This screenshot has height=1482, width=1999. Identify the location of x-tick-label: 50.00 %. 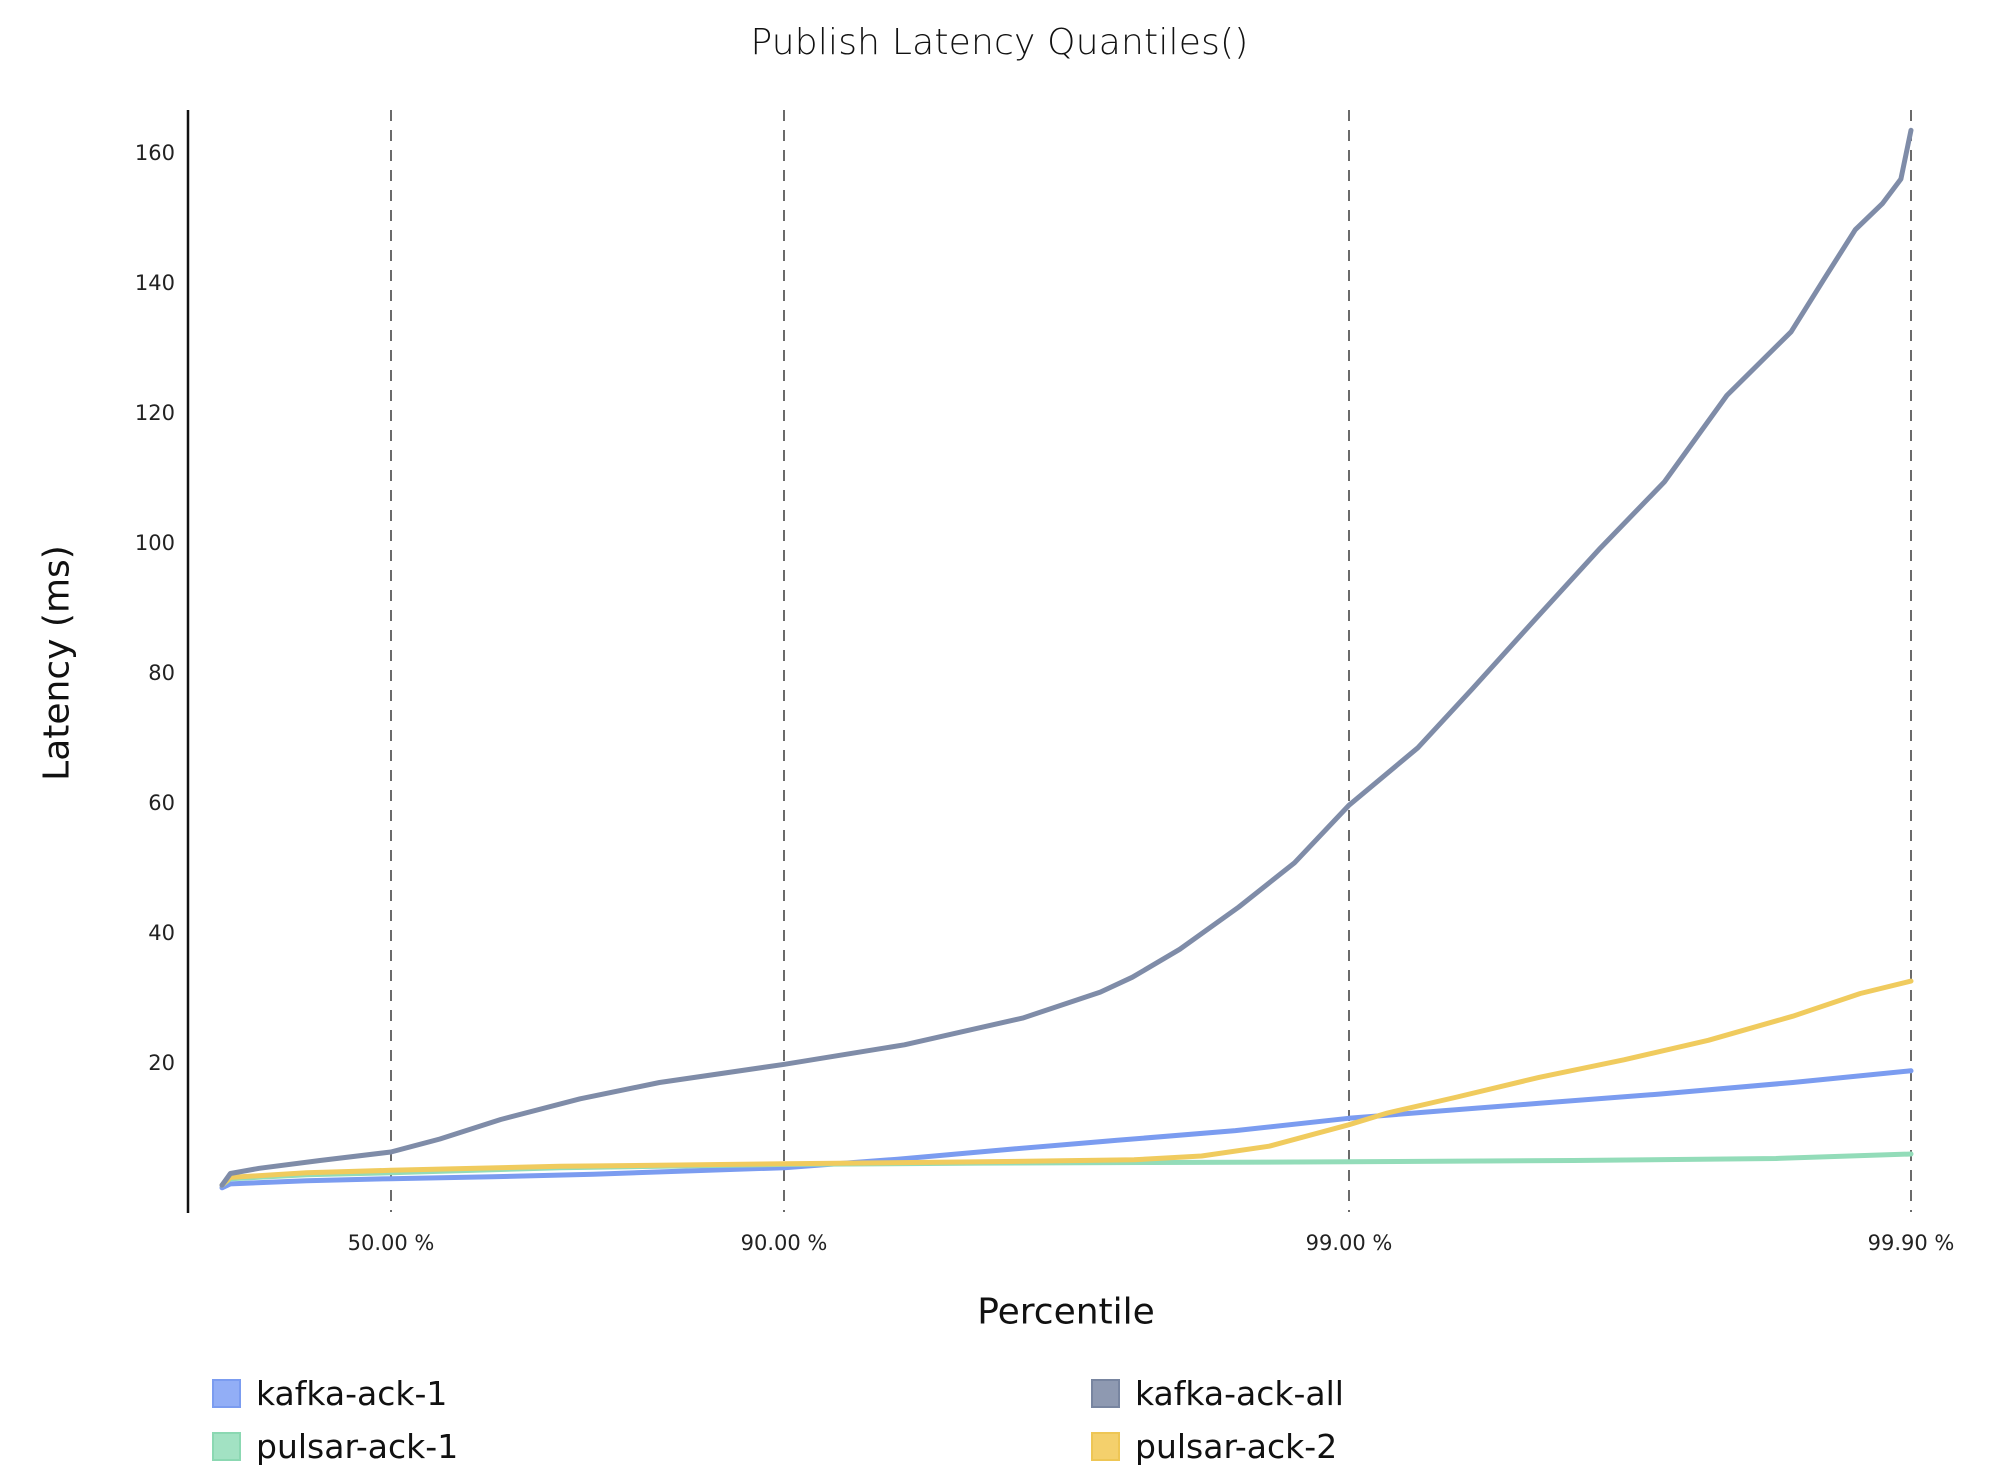
(391, 1243).